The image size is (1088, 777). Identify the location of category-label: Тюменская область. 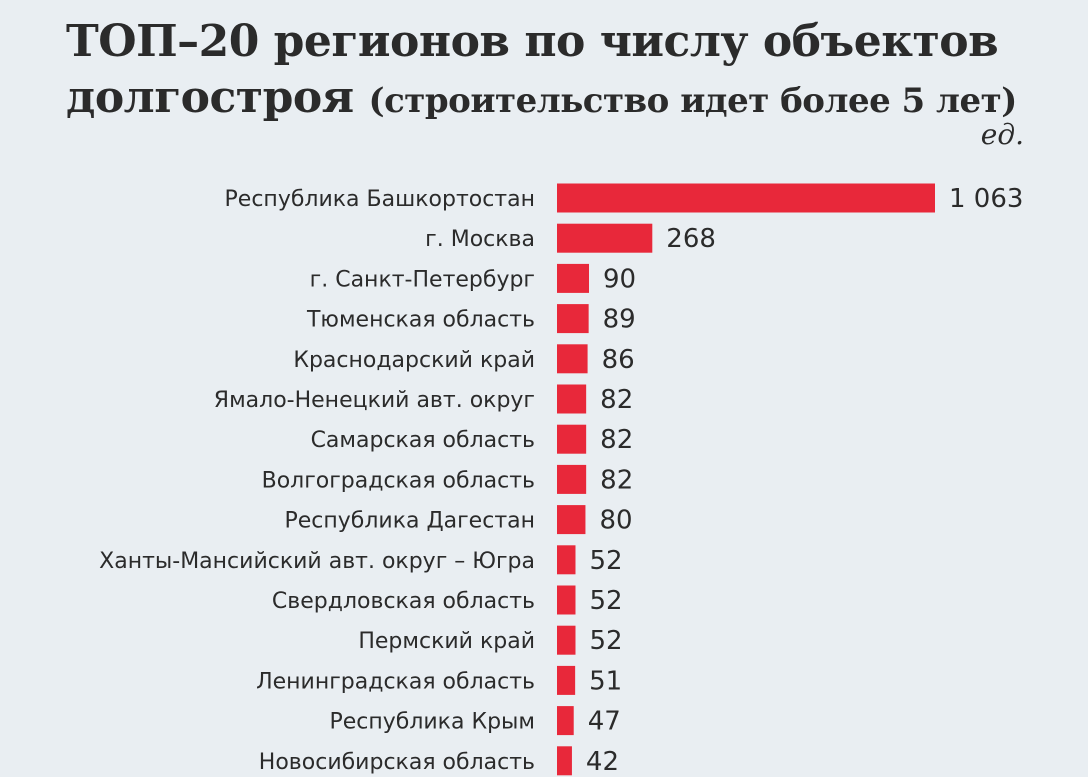
(420, 320).